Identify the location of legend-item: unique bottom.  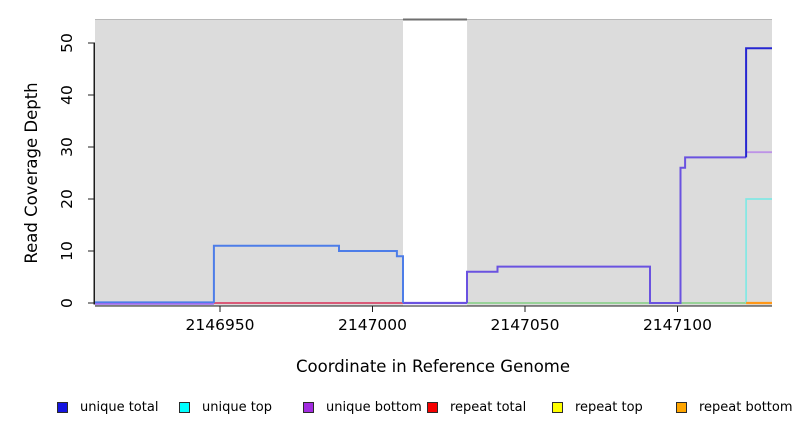
(362, 407).